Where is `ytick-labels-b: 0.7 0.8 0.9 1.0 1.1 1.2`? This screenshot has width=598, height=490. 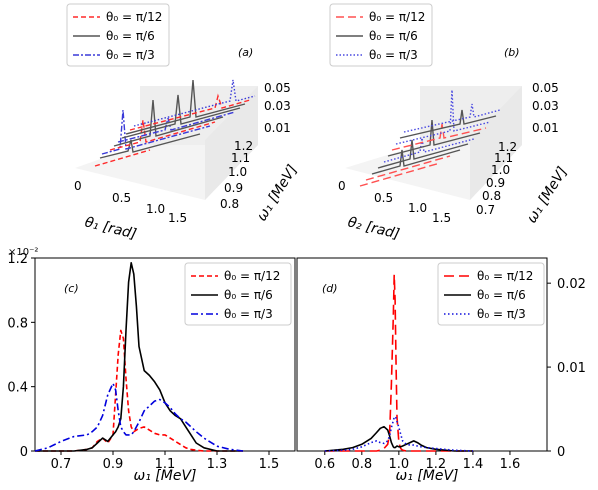
ytick-labels-b: 0.7 0.8 0.9 1.0 1.1 1.2 is located at coordinates (496, 178).